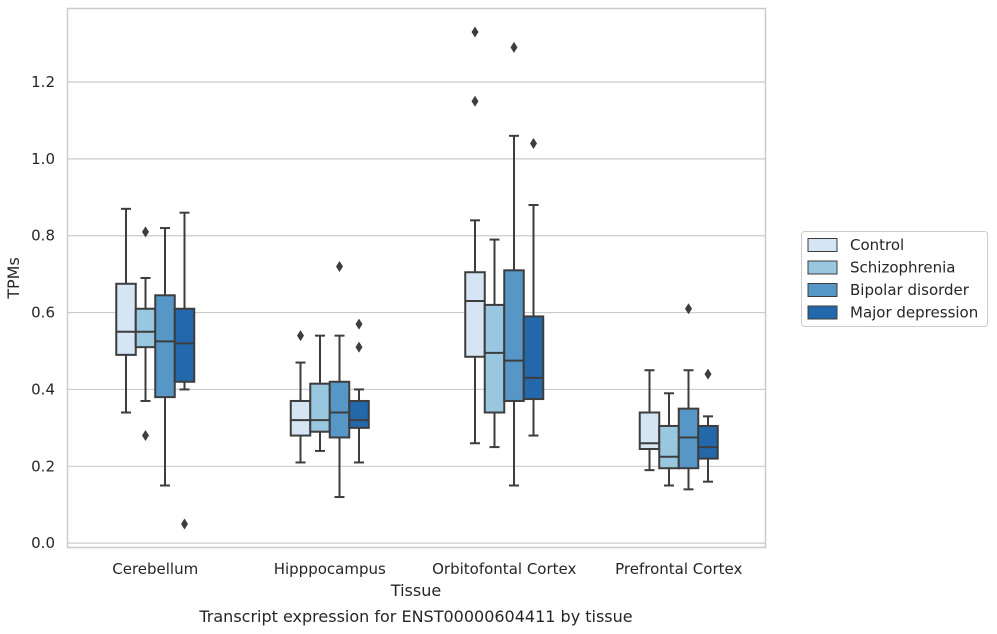 Image resolution: width=997 pixels, height=634 pixels. I want to click on x-tick-label: Orbitofontal Cortex, so click(504, 569).